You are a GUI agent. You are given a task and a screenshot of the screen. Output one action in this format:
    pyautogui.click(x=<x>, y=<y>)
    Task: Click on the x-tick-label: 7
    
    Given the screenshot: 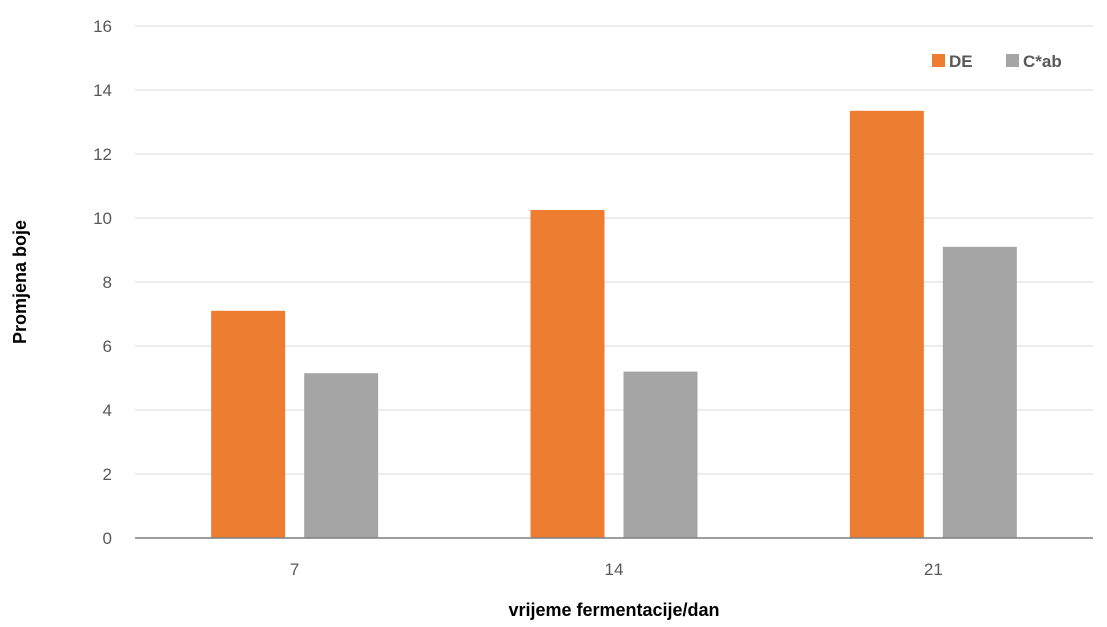 What is the action you would take?
    pyautogui.click(x=294, y=569)
    